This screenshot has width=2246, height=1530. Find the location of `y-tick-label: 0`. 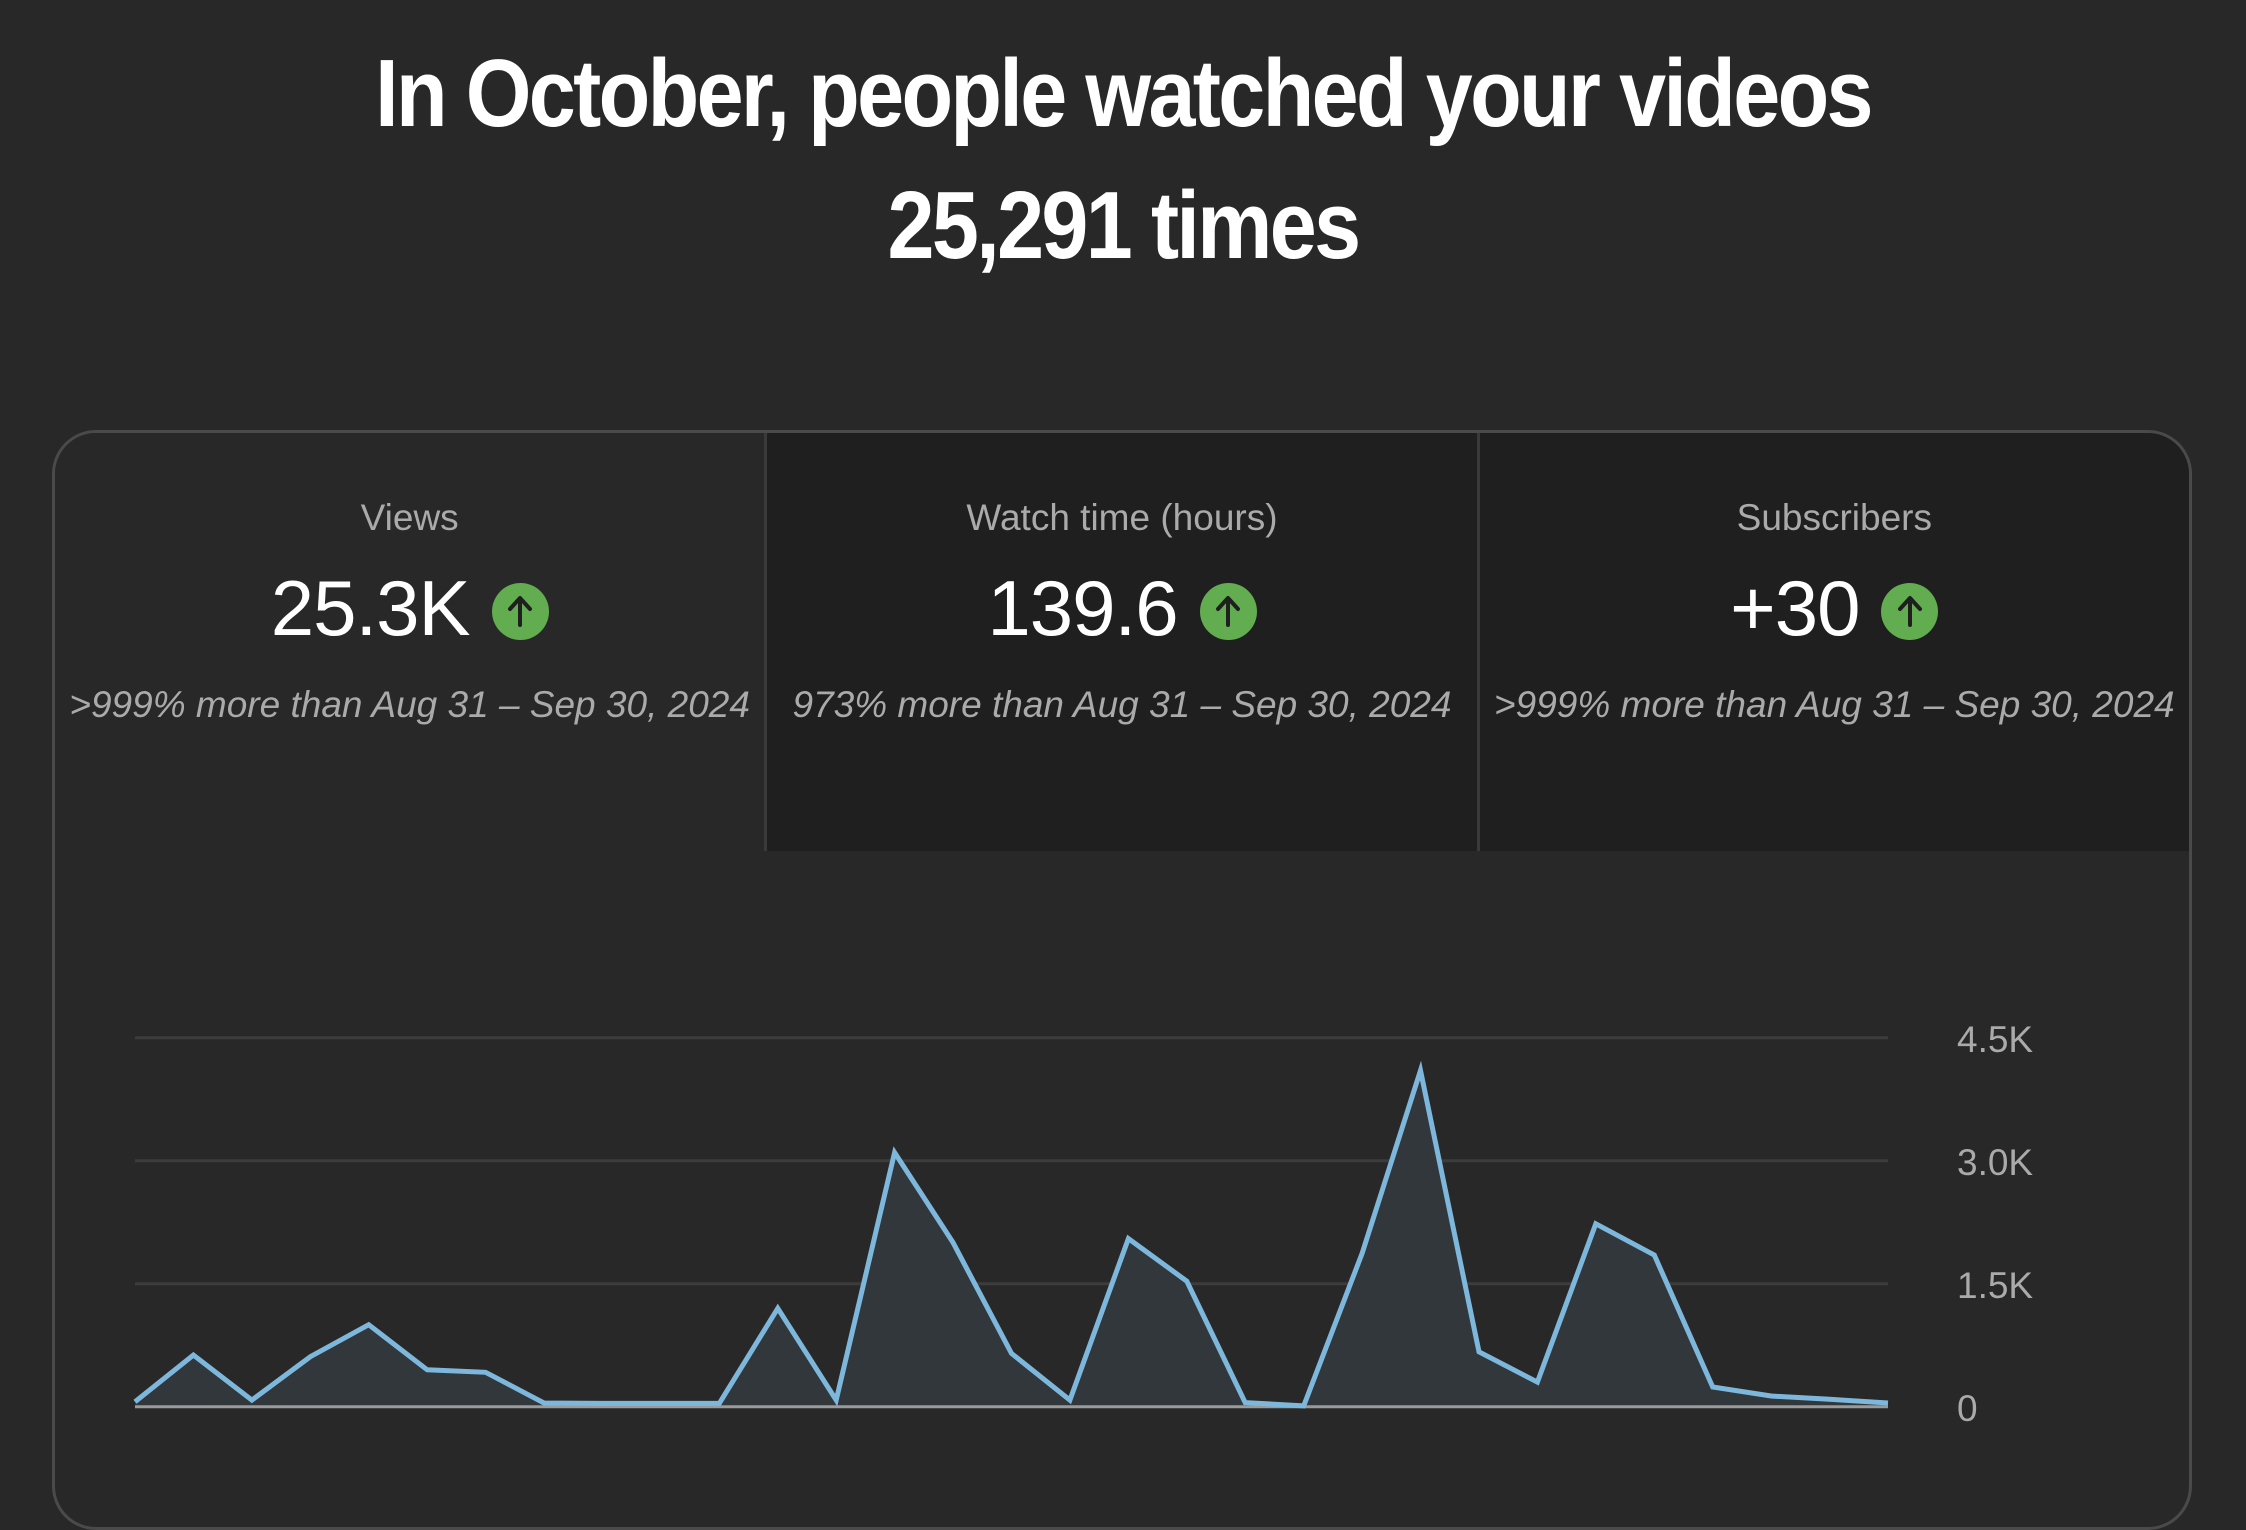

y-tick-label: 0 is located at coordinates (1967, 1408).